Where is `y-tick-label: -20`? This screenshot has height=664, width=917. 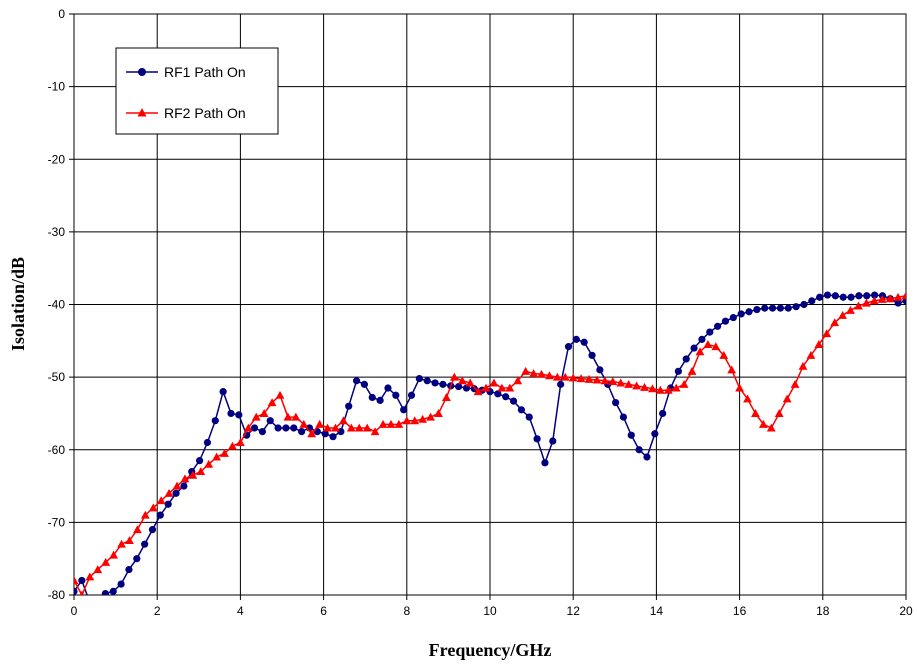 y-tick-label: -20 is located at coordinates (57, 159).